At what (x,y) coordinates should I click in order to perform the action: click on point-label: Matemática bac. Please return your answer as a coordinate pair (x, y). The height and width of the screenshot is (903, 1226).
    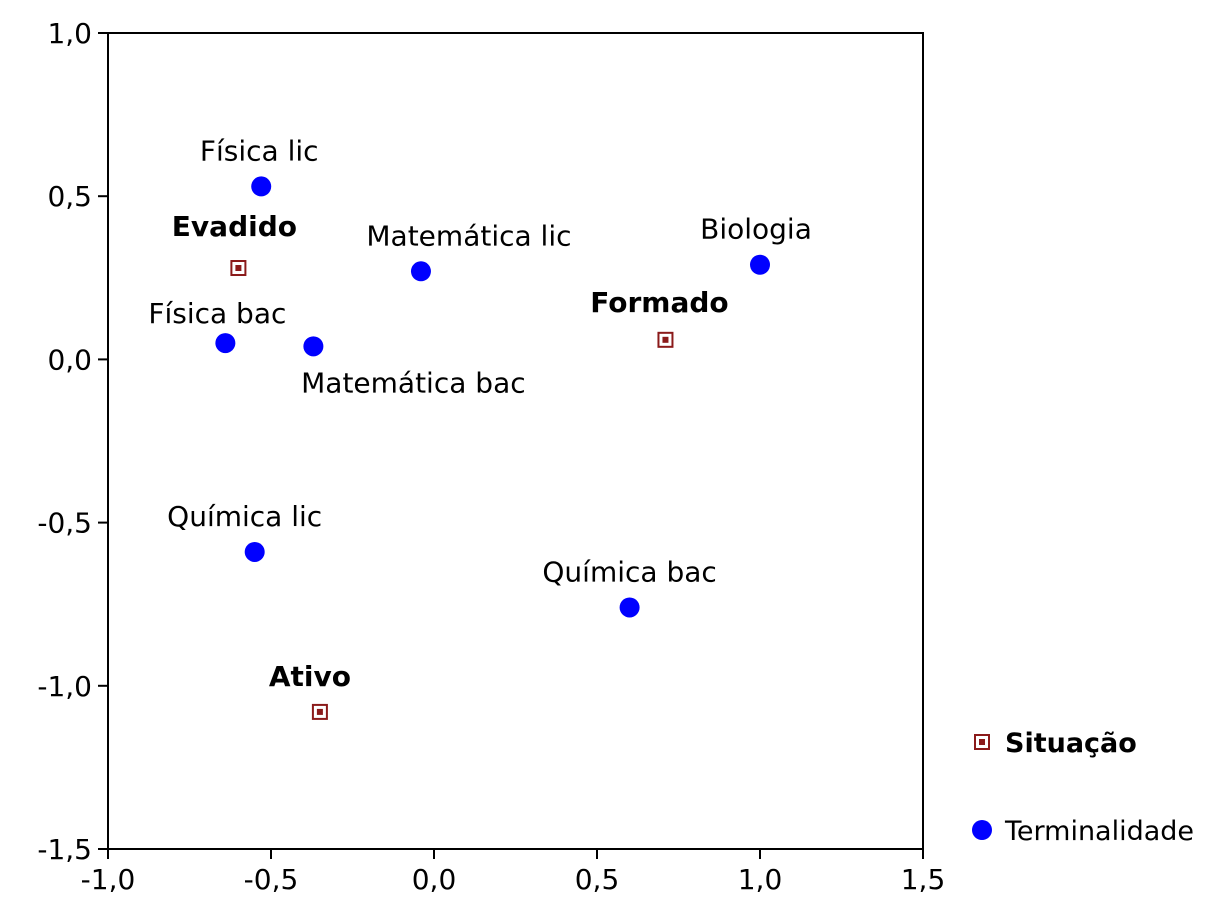
    Looking at the image, I should click on (413, 382).